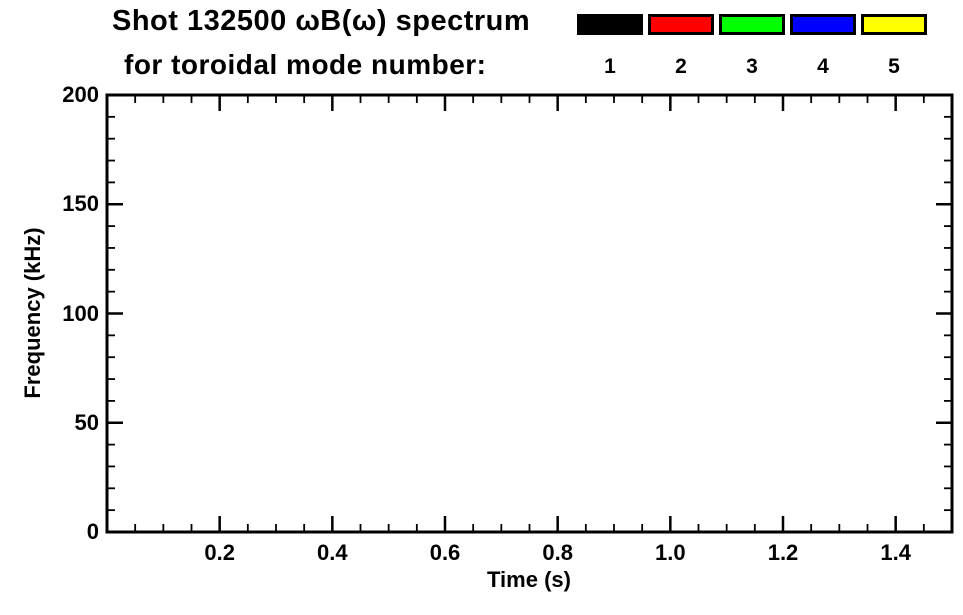 The height and width of the screenshot is (615, 963). I want to click on chart-subtitle: for toroidal mode number:, so click(305, 64).